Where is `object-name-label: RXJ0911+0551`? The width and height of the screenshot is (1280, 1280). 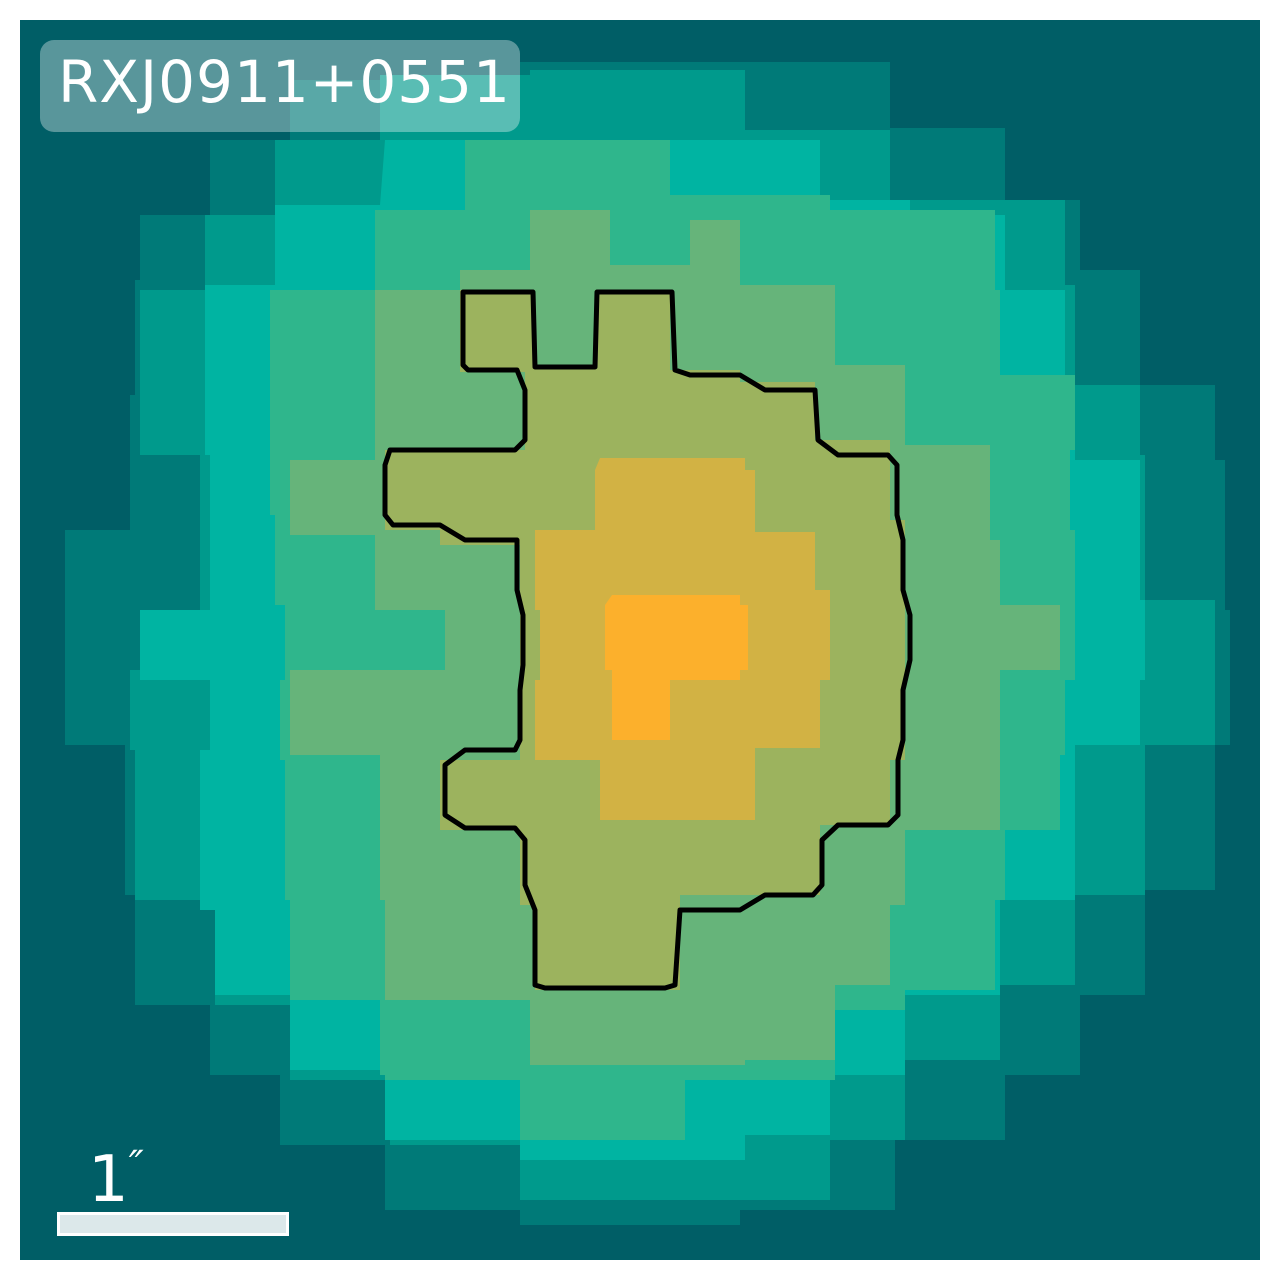 object-name-label: RXJ0911+0551 is located at coordinates (284, 82).